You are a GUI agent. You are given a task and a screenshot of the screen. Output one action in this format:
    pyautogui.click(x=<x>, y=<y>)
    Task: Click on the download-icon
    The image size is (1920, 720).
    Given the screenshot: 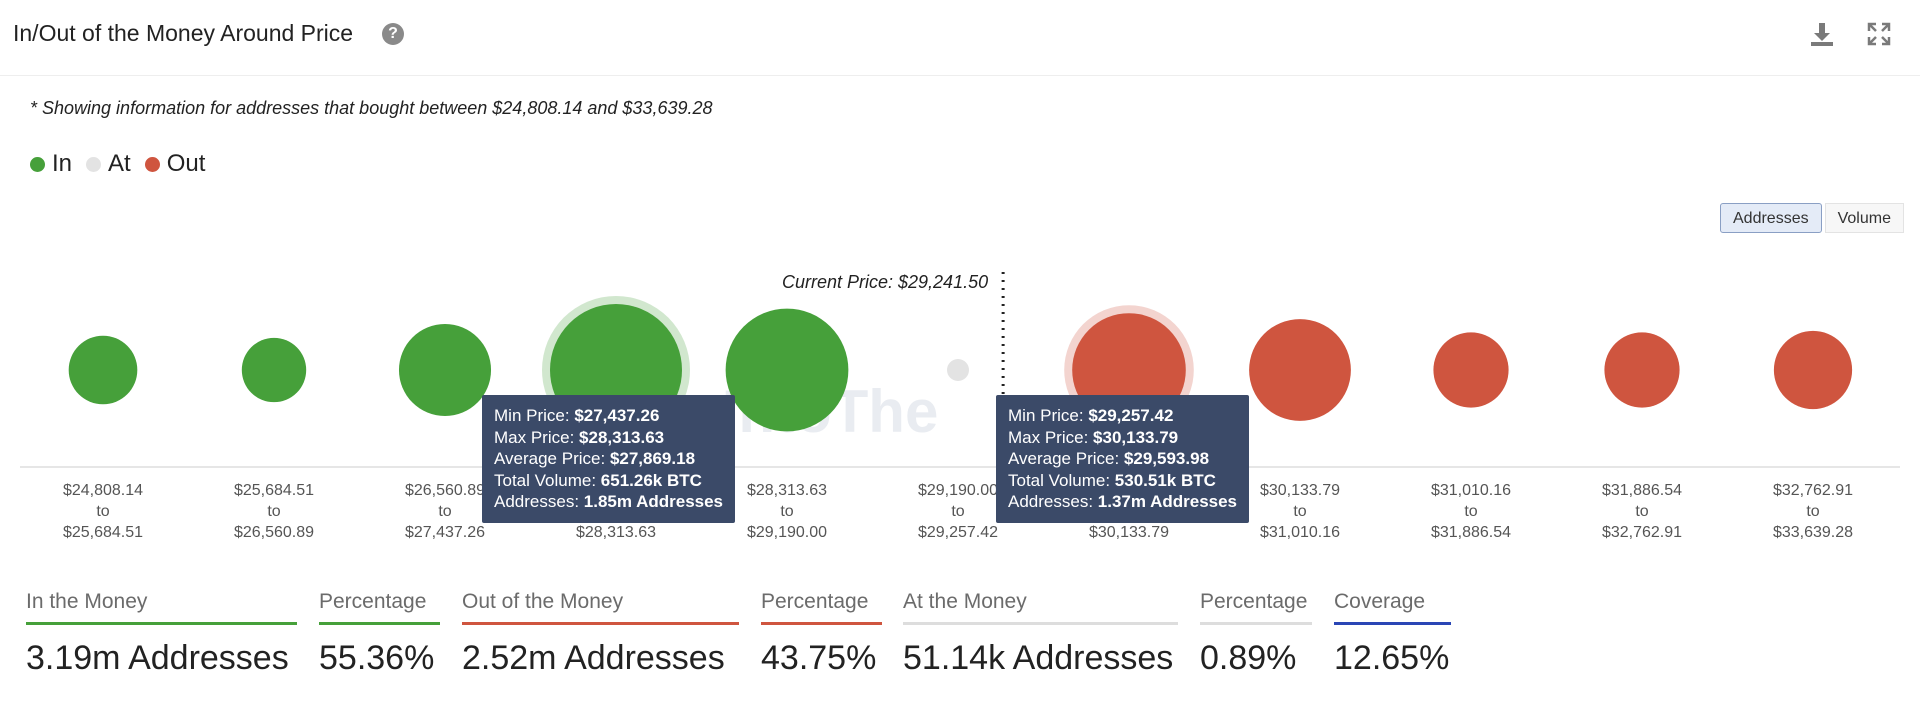 What is the action you would take?
    pyautogui.click(x=1822, y=34)
    